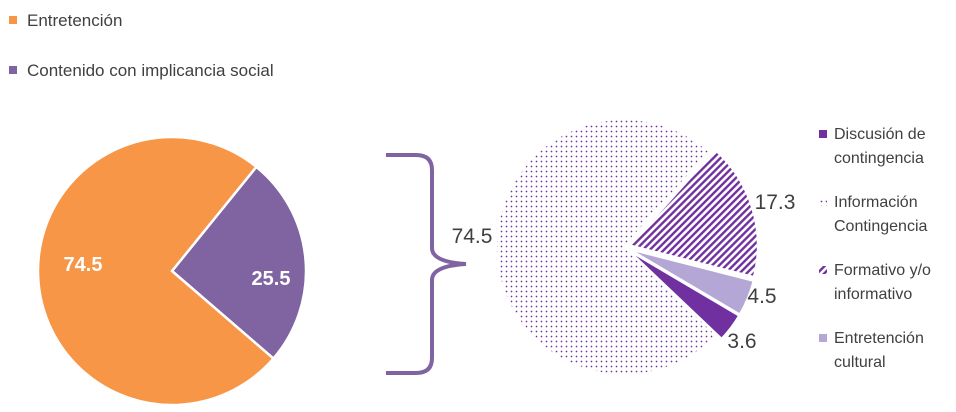  What do you see at coordinates (873, 294) in the screenshot?
I see `legend-label-formativo-y-o-informativo-line2: informativo` at bounding box center [873, 294].